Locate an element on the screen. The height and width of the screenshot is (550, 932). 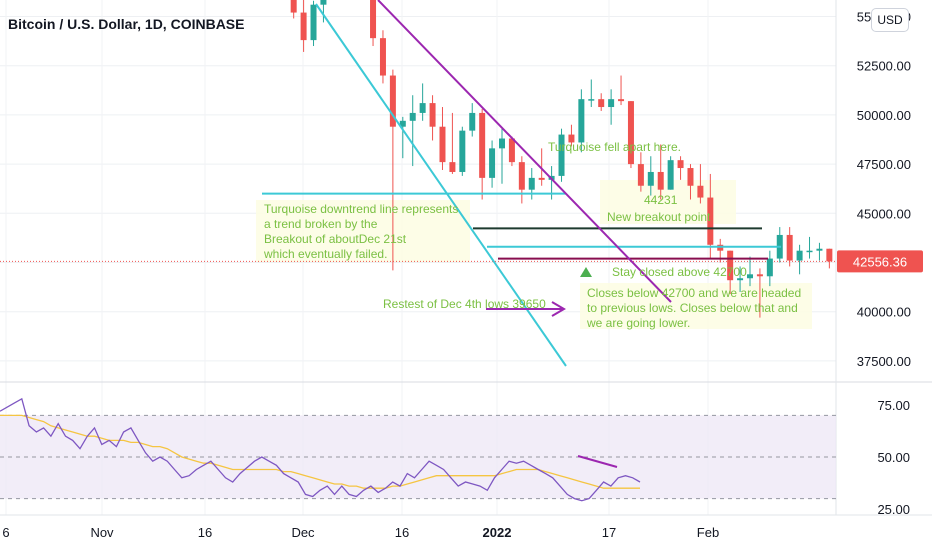
currency-button: USD is located at coordinates (890, 20).